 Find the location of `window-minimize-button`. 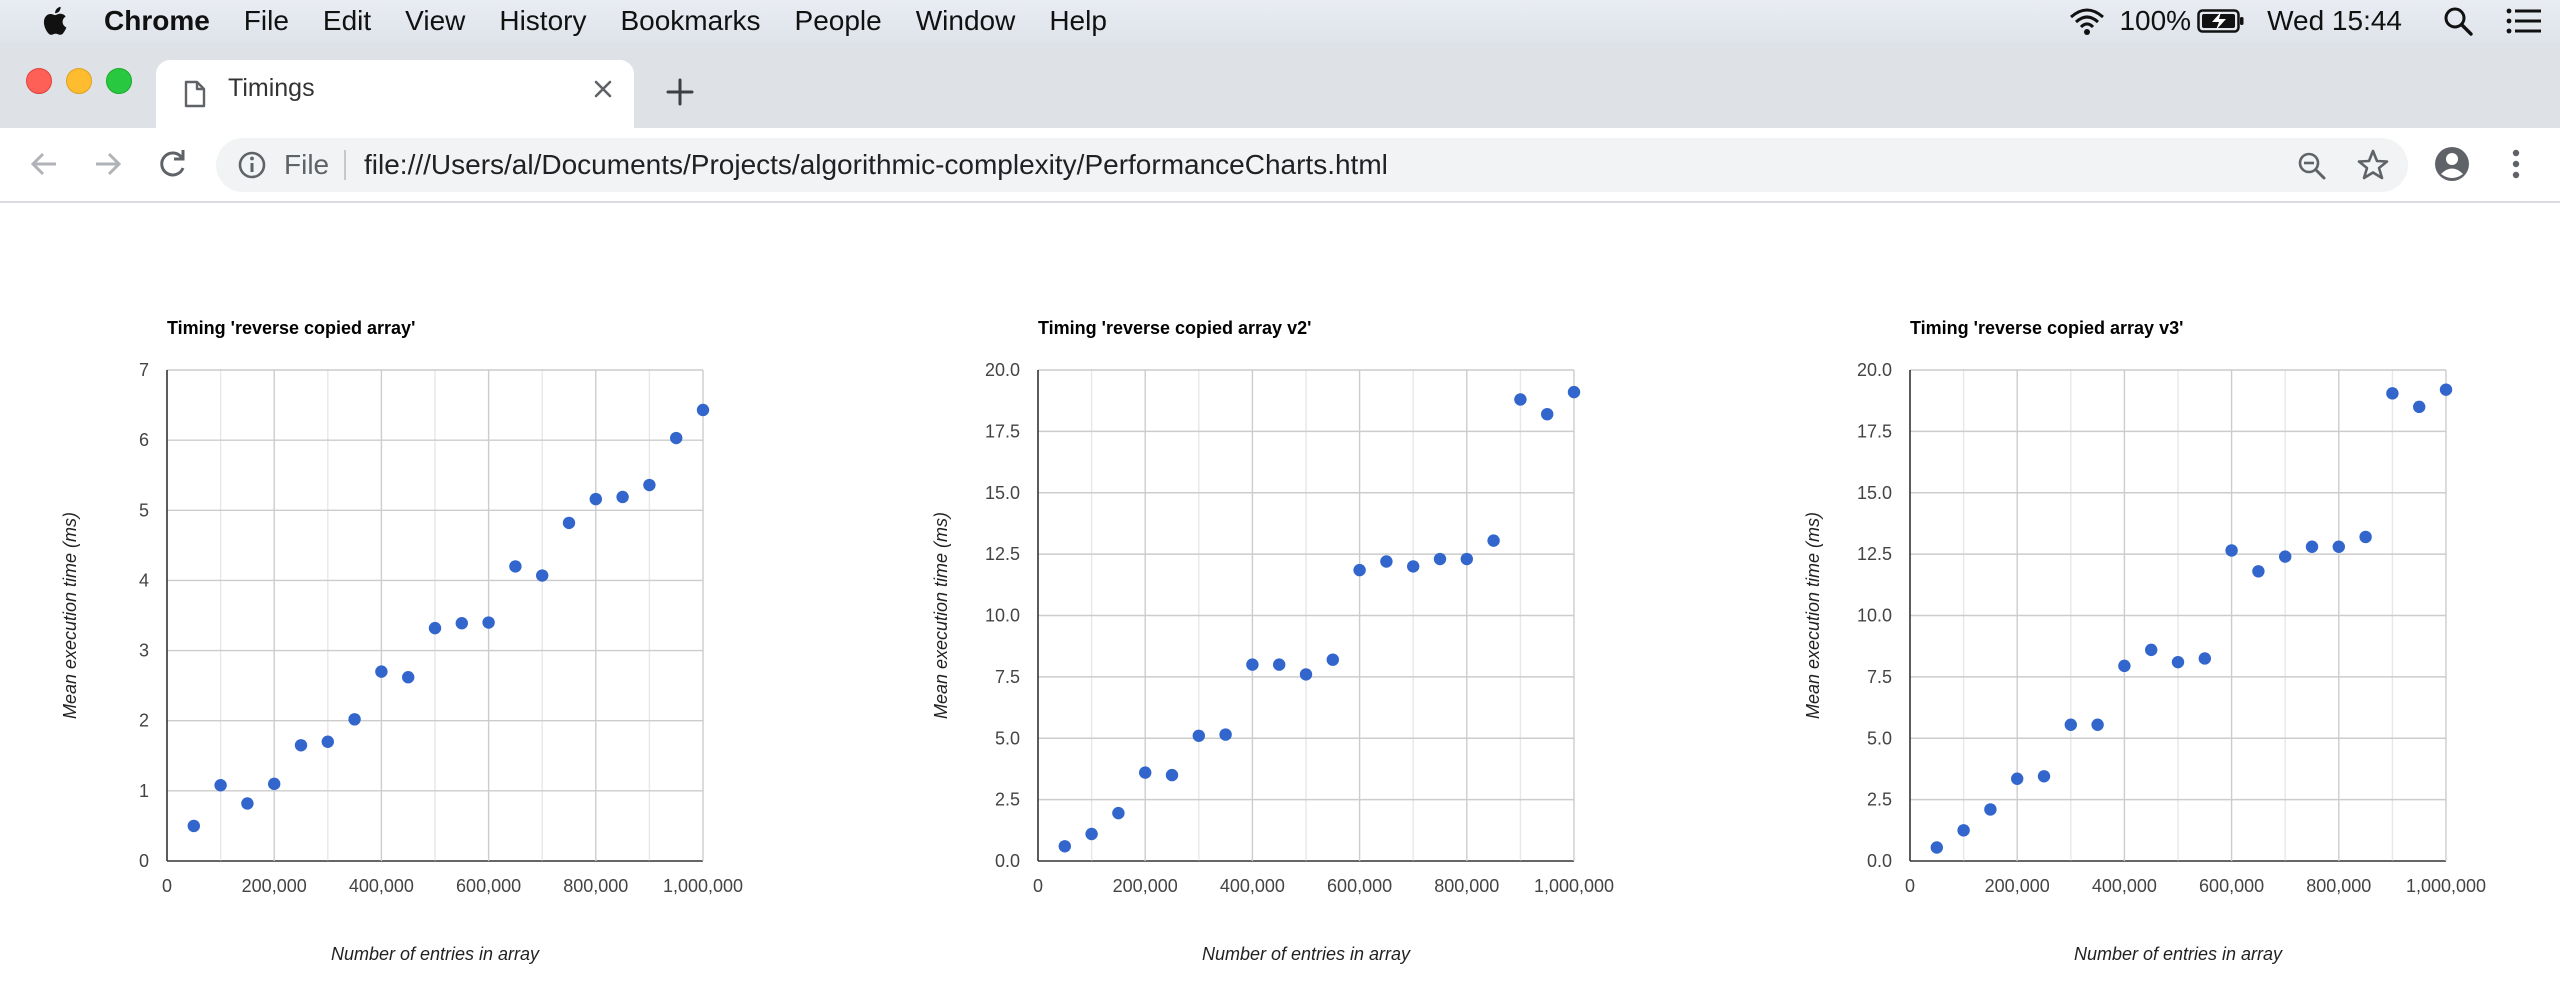

window-minimize-button is located at coordinates (79, 81).